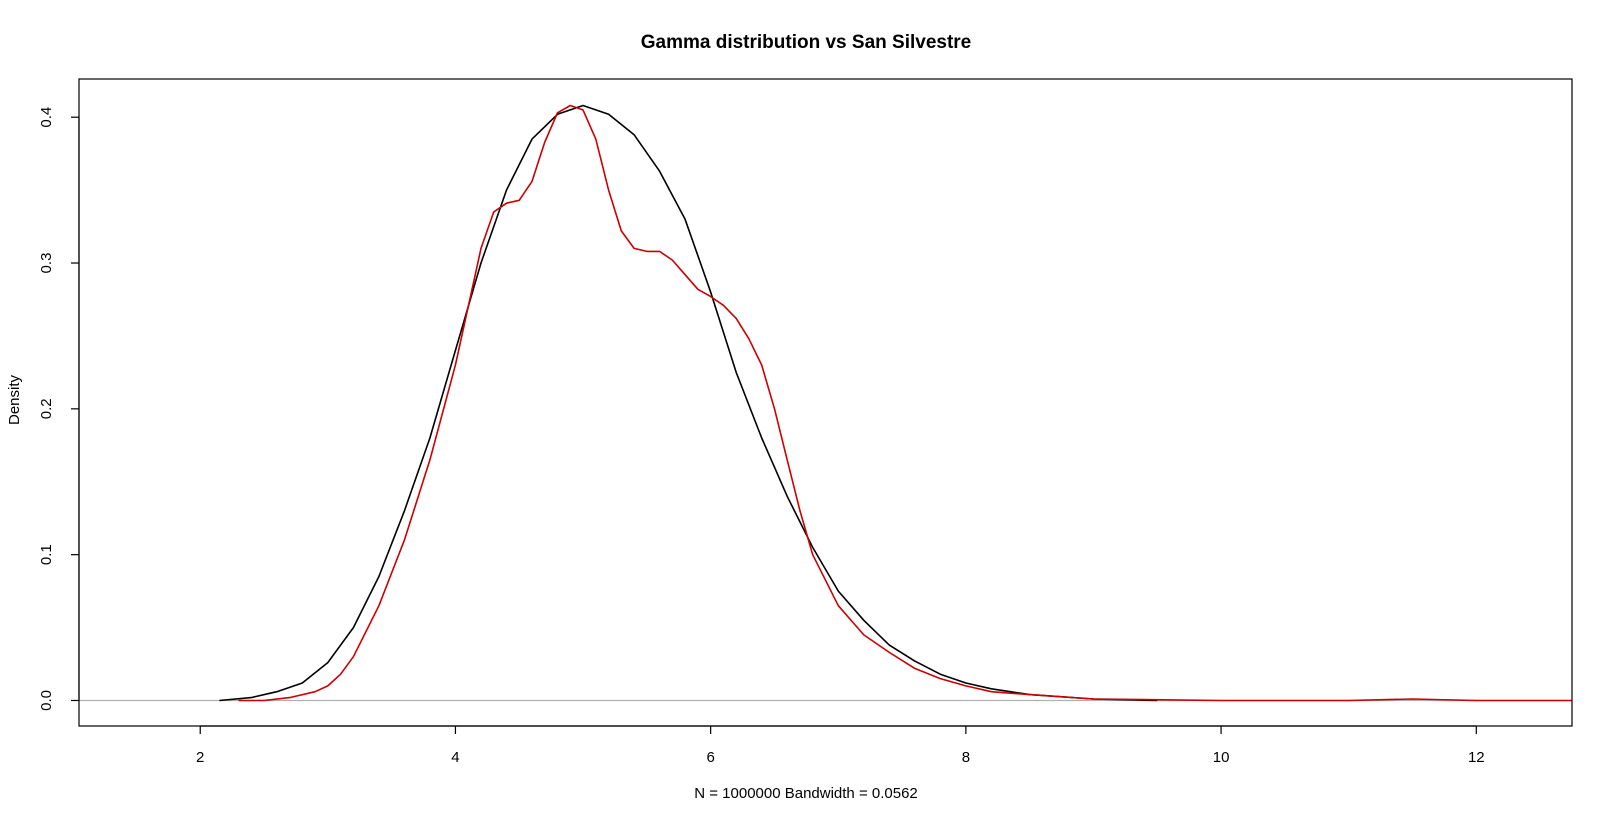 Image resolution: width=1600 pixels, height=817 pixels. What do you see at coordinates (806, 793) in the screenshot?
I see `x-axis-label: N = 1000000 Bandwidth = 0.0562` at bounding box center [806, 793].